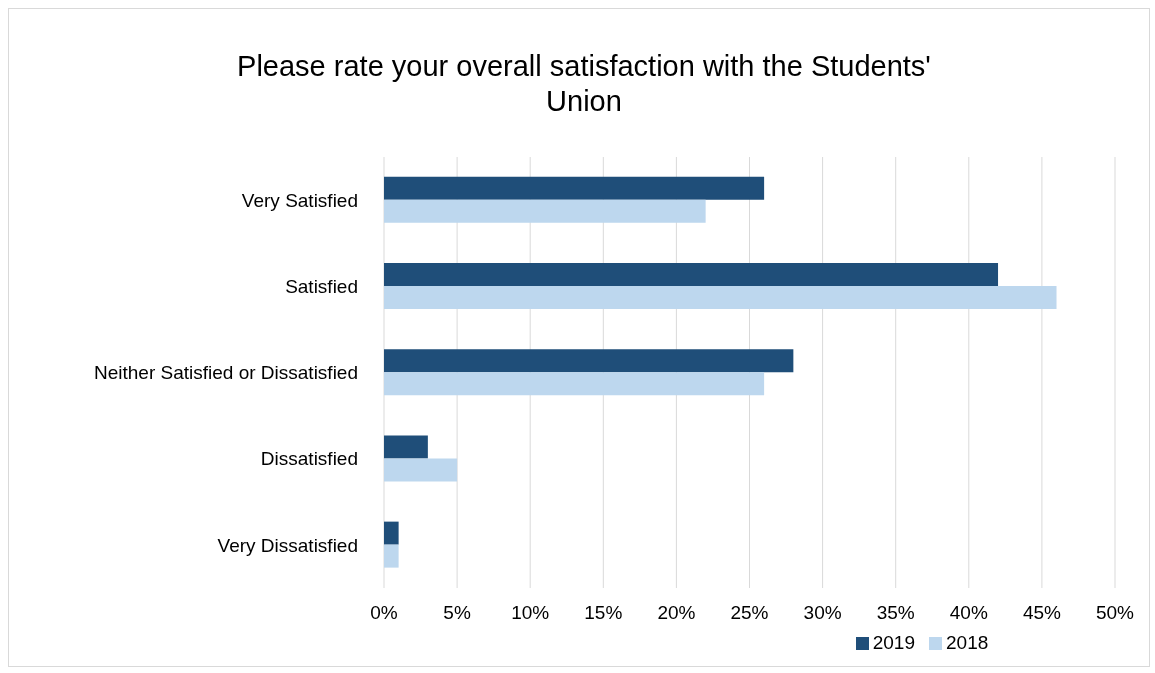 Image resolution: width=1155 pixels, height=673 pixels. What do you see at coordinates (321, 287) in the screenshot?
I see `y-tick-label: Satisfied` at bounding box center [321, 287].